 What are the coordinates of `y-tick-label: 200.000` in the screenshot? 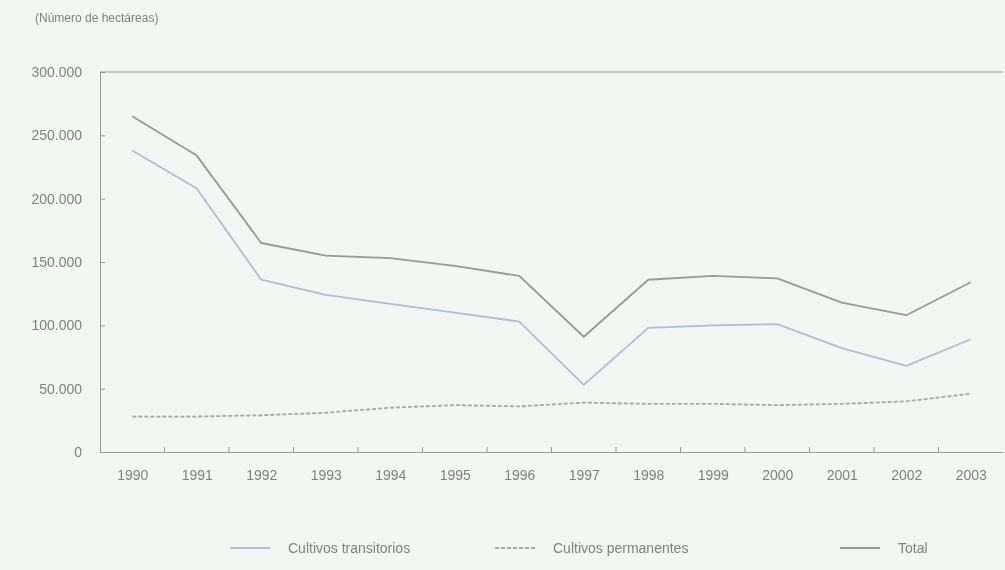 It's located at (57, 198).